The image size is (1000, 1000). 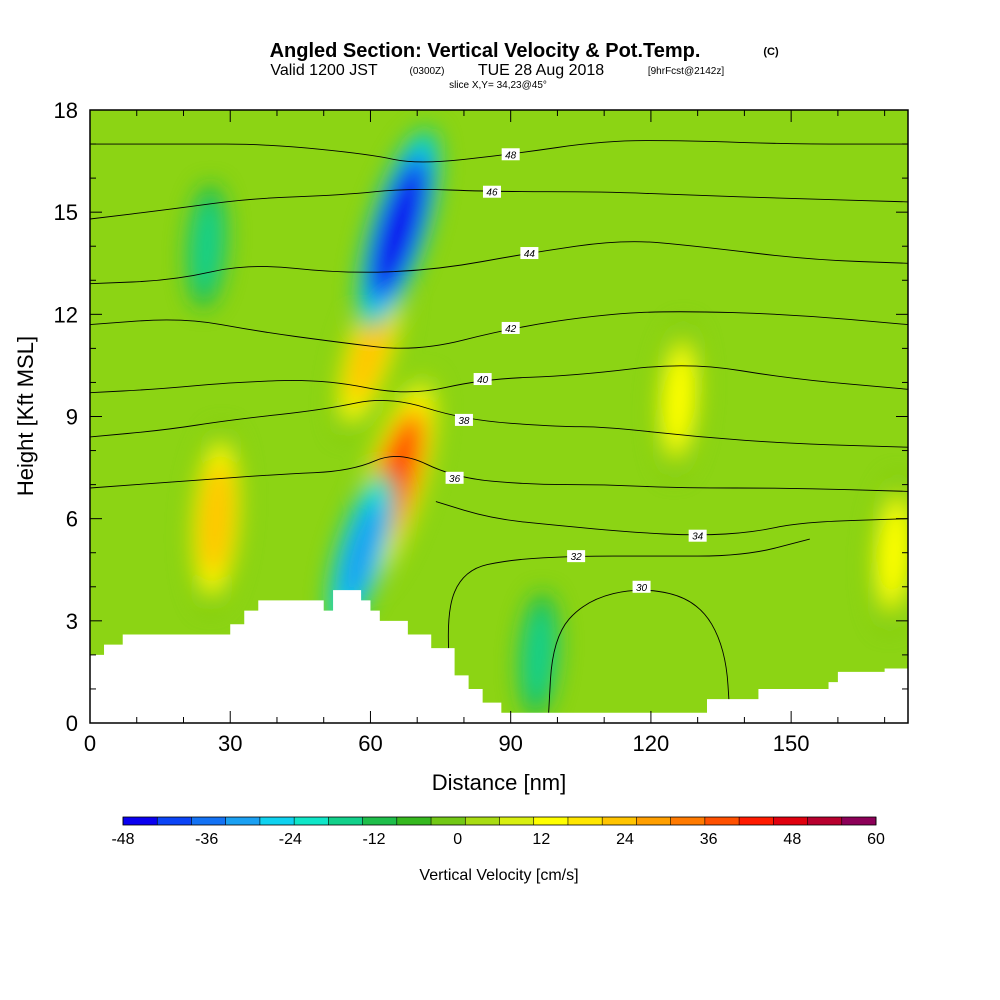 I want to click on colorbar-tick-label: -36, so click(x=206, y=839).